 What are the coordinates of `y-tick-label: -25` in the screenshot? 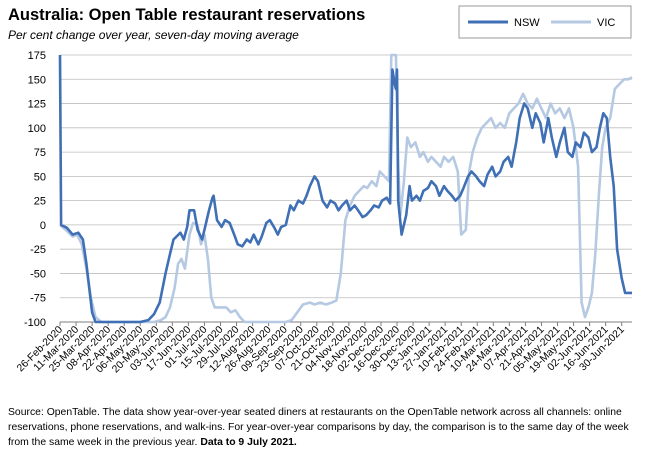 It's located at (38, 250).